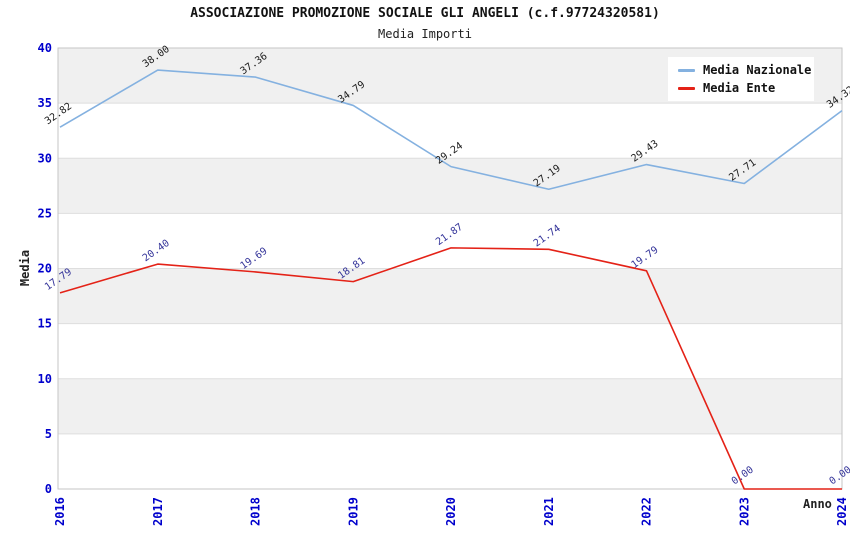  I want to click on legend-item-media-nazionale: Media Nazionale, so click(746, 70).